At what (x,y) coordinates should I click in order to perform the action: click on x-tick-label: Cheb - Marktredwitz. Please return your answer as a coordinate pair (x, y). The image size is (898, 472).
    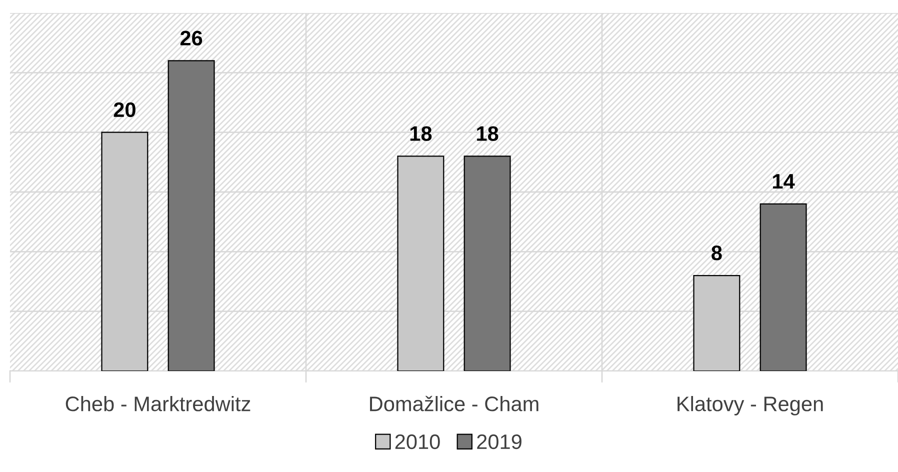
    Looking at the image, I should click on (158, 404).